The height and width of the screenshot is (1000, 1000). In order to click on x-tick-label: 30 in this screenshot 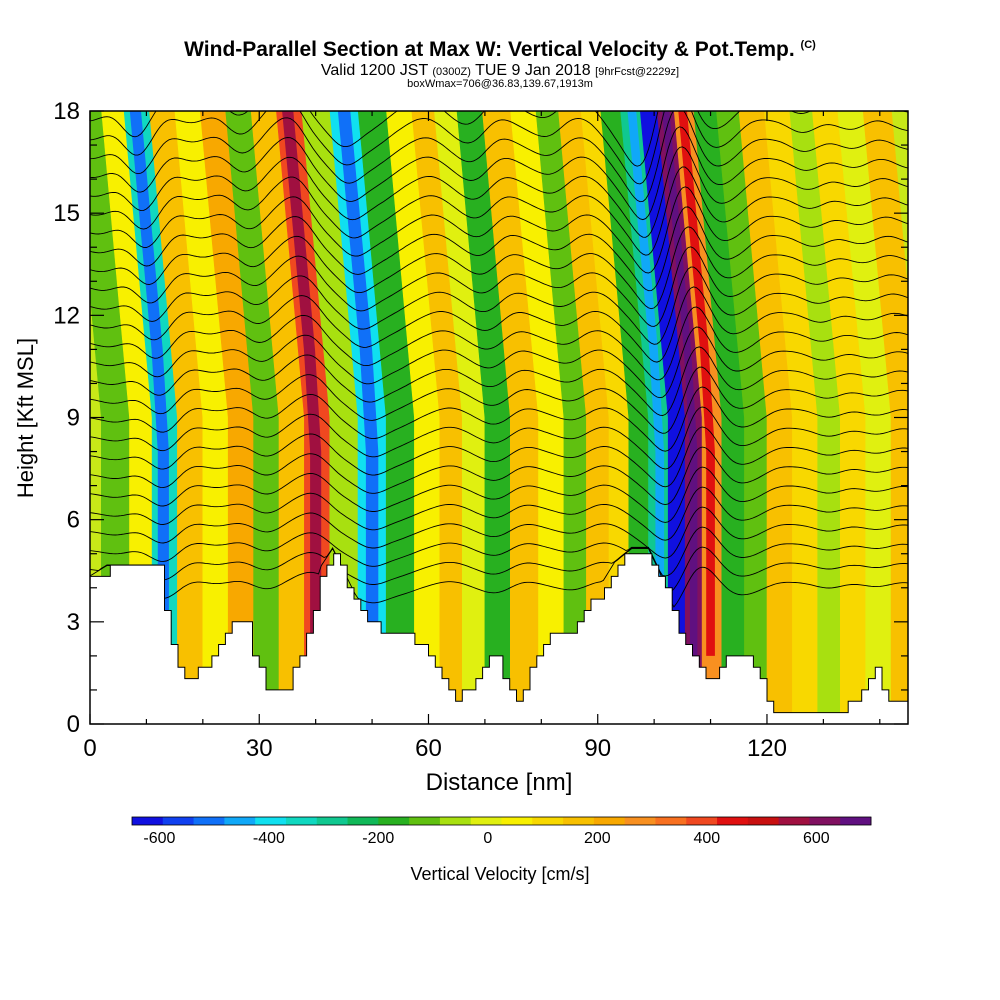, I will do `click(259, 748)`.